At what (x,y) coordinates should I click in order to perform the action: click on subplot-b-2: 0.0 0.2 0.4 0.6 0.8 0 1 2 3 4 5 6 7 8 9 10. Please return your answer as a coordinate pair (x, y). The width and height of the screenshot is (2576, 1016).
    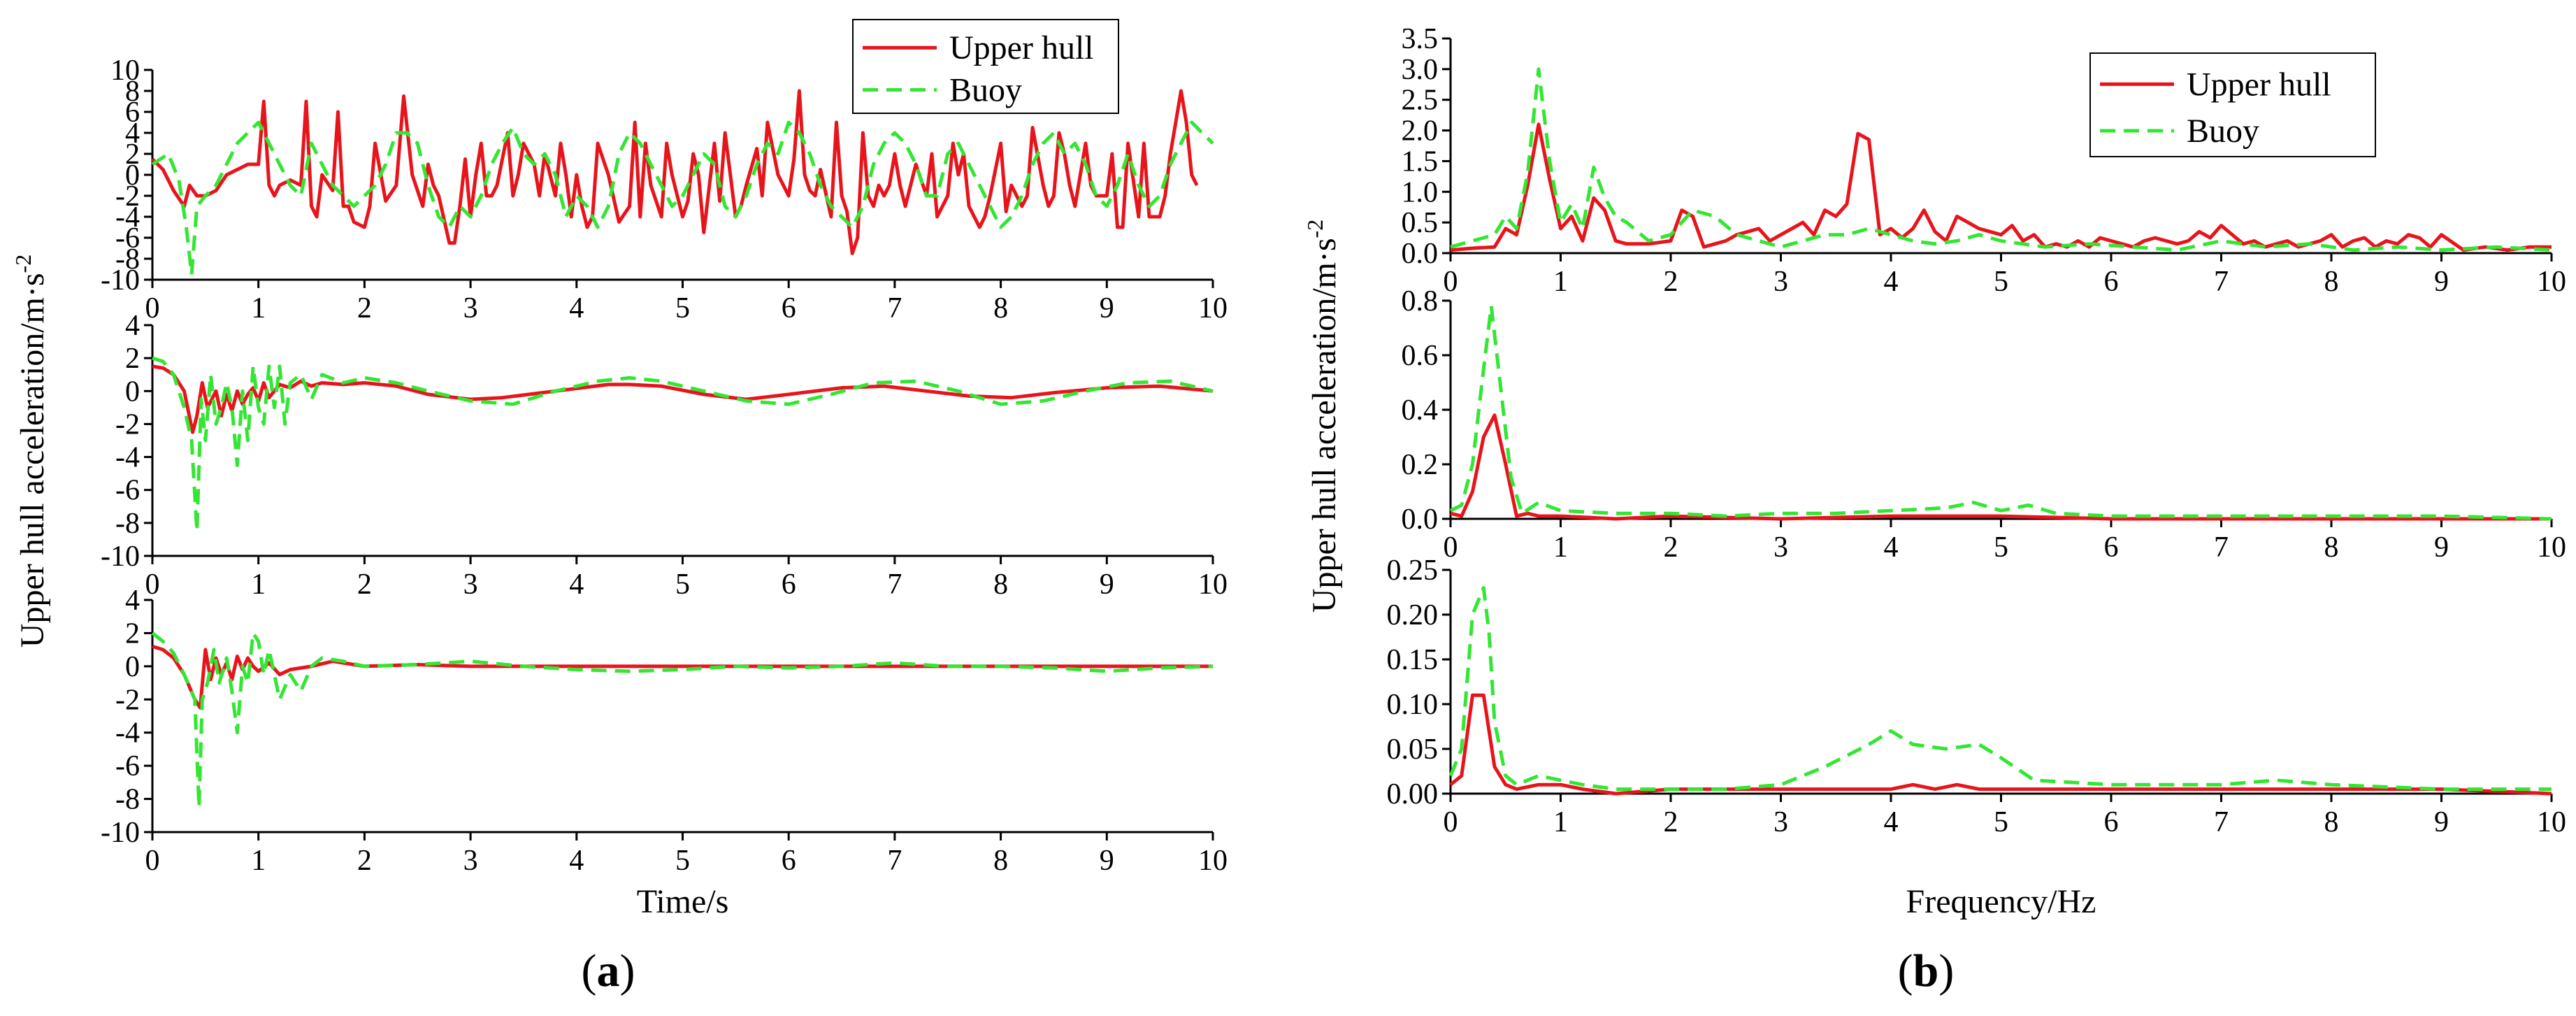
    Looking at the image, I should click on (1984, 424).